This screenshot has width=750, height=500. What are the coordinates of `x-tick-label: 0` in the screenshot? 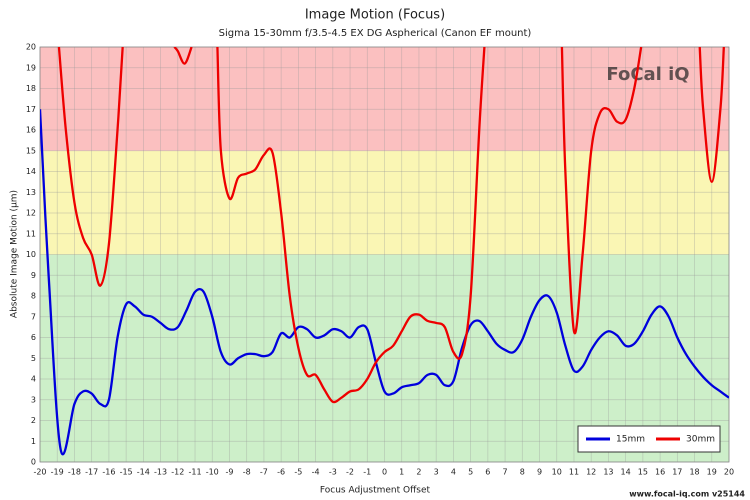 It's located at (384, 472).